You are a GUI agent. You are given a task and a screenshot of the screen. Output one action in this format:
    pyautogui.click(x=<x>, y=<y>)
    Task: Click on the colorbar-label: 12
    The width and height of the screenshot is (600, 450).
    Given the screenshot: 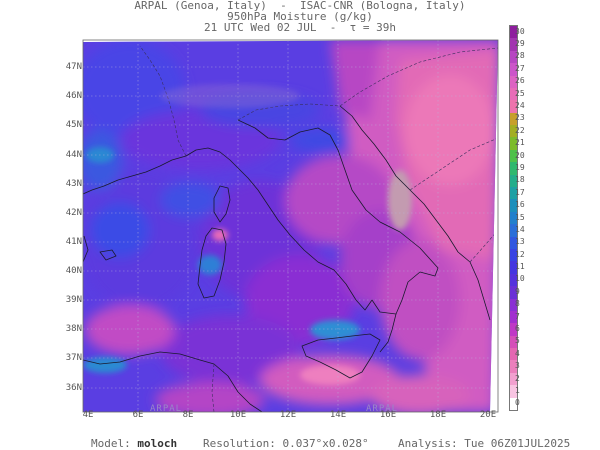 What is the action you would take?
    pyautogui.click(x=520, y=254)
    